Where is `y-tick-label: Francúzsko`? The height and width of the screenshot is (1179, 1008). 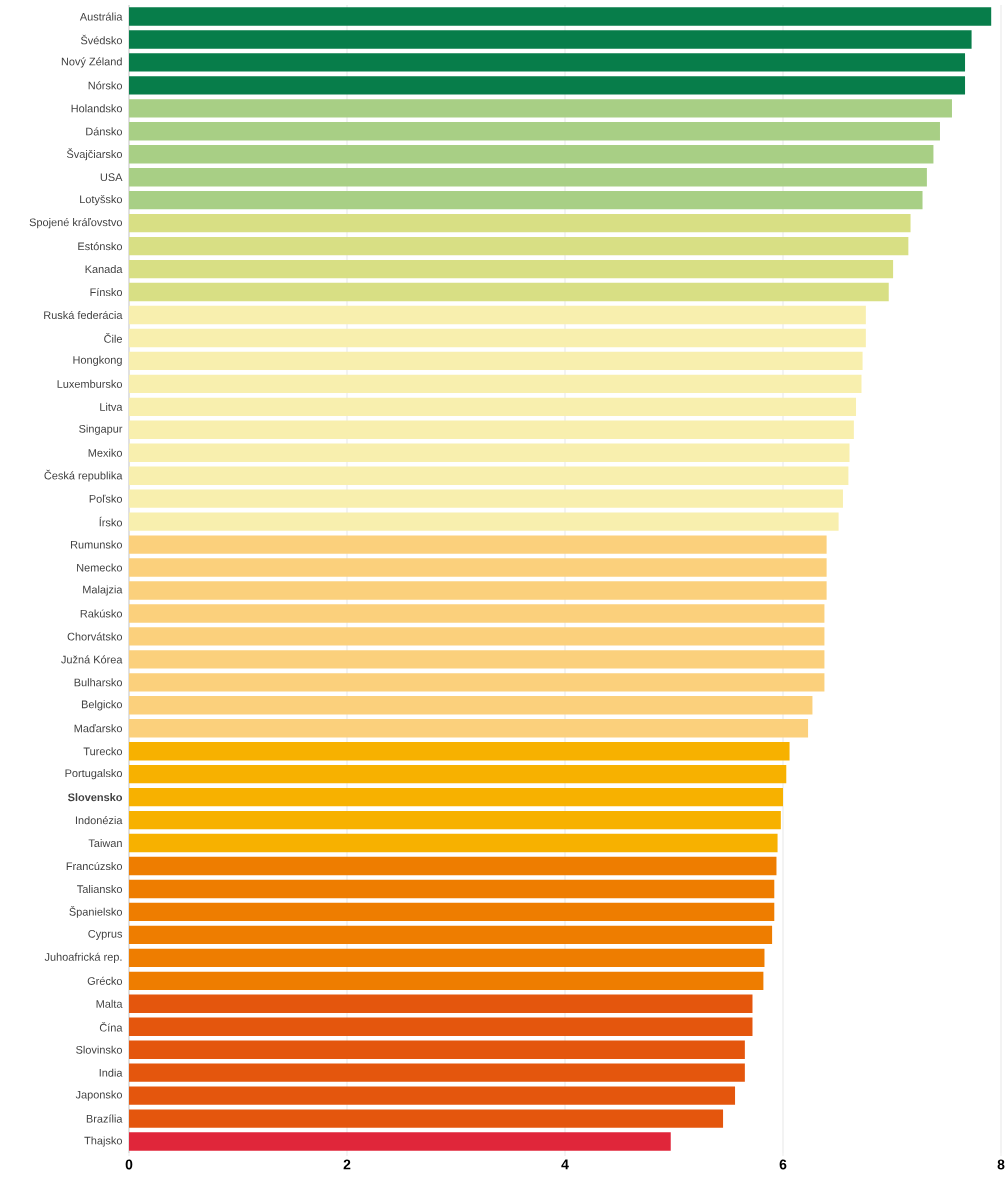 y-tick-label: Francúzsko is located at coordinates (94, 866).